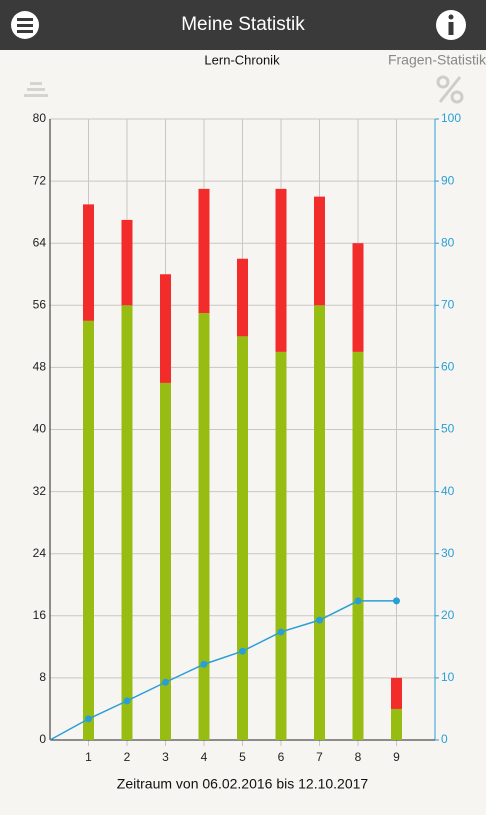  What do you see at coordinates (448, 180) in the screenshot?
I see `y2-tick-label: 90` at bounding box center [448, 180].